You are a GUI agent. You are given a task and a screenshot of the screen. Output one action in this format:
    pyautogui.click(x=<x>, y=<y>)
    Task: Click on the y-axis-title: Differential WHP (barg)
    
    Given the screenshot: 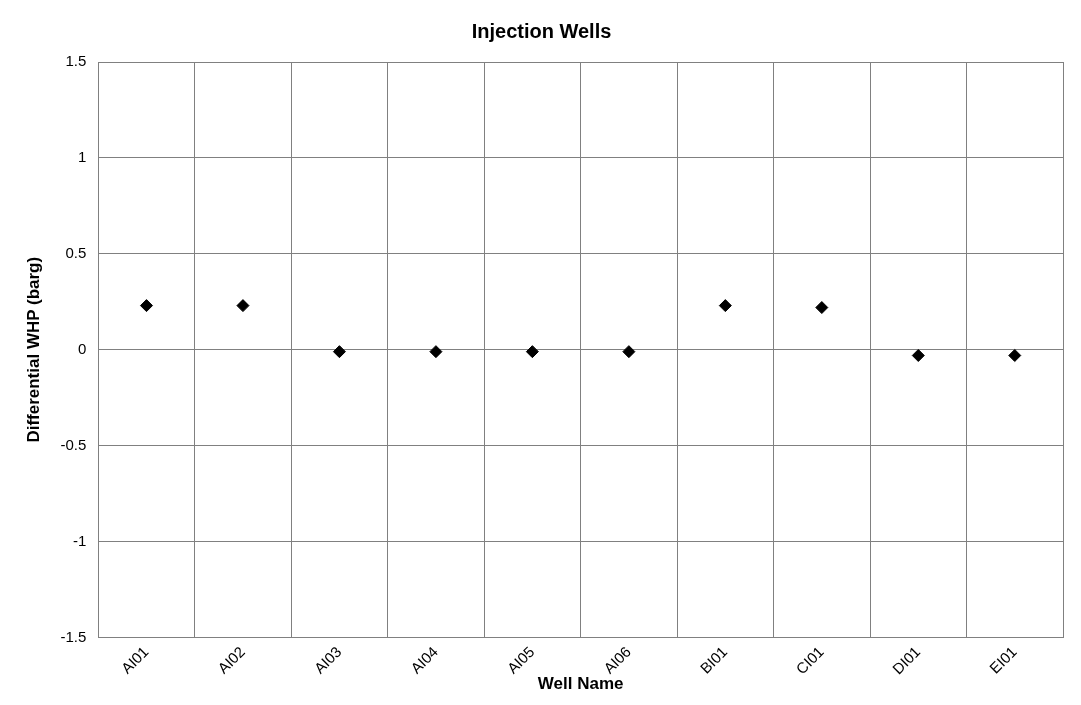 What is the action you would take?
    pyautogui.click(x=33, y=349)
    